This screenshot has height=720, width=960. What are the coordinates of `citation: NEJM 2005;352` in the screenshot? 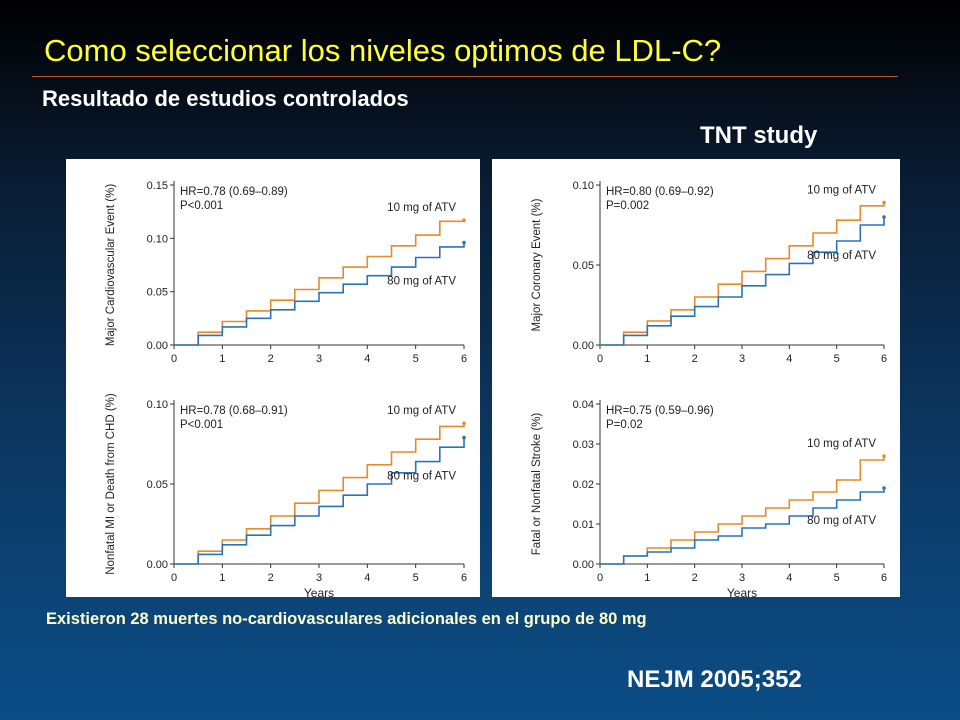 It's located at (714, 679).